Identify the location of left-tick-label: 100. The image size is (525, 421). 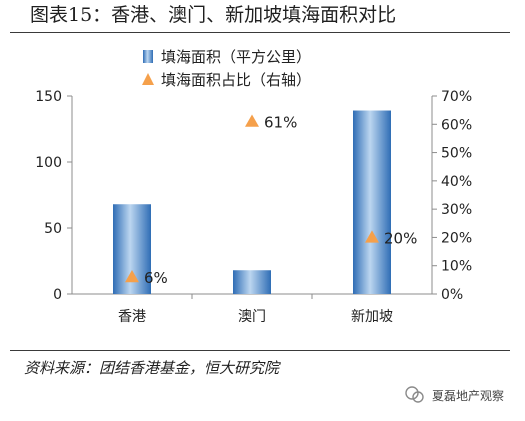
(48, 163).